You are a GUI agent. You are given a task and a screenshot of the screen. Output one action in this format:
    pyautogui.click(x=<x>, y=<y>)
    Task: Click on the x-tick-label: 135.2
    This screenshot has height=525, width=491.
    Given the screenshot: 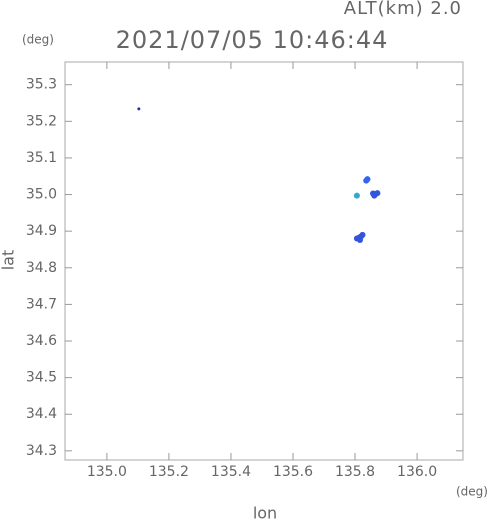 What is the action you would take?
    pyautogui.click(x=169, y=472)
    